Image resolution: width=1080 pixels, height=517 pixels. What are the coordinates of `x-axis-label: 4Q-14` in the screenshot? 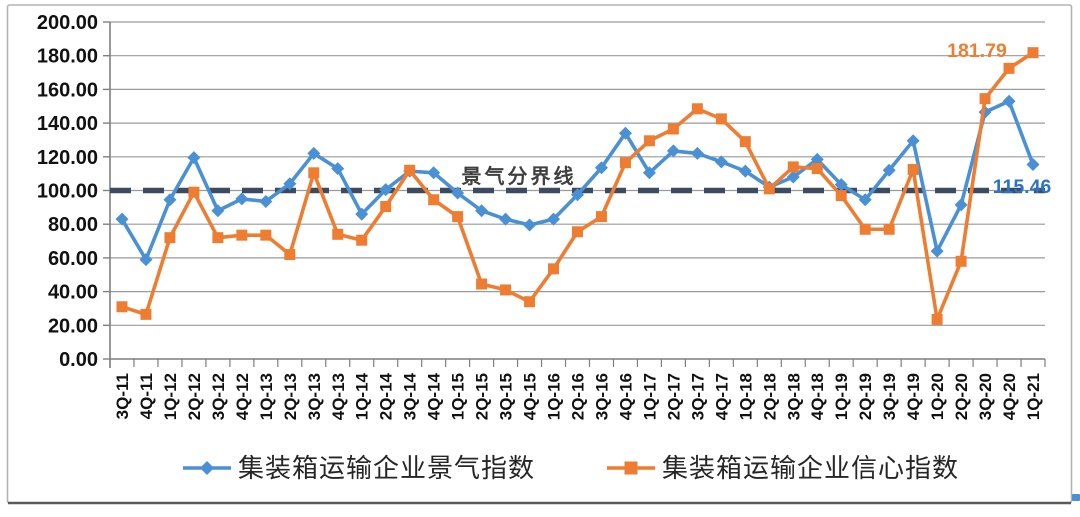 It's located at (434, 396).